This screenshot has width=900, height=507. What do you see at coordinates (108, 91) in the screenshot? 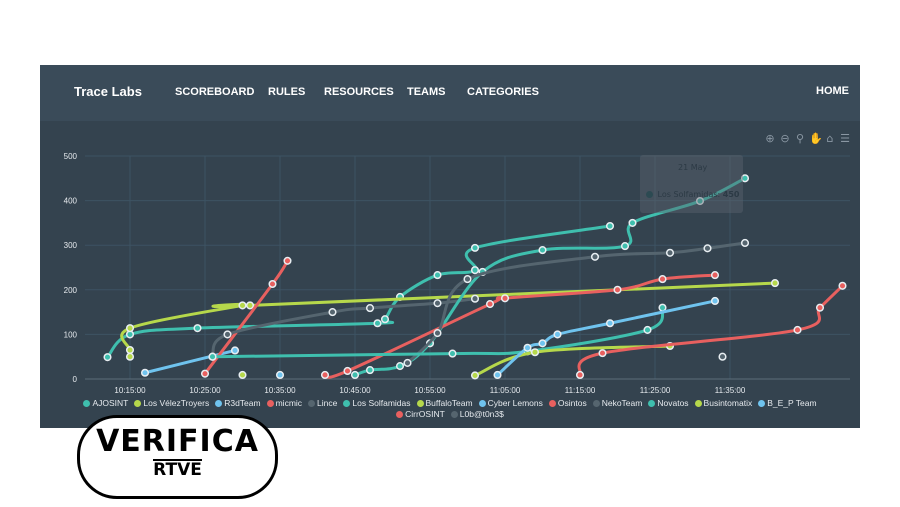
I see `brand-link: Trace Labs` at bounding box center [108, 91].